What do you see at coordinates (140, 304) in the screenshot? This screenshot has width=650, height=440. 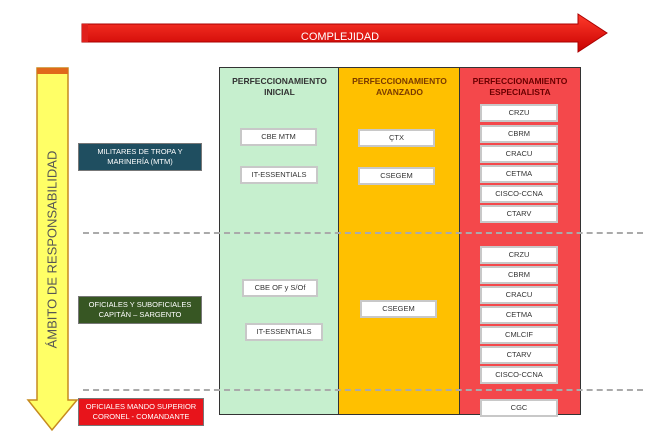 I see `row-label-line: OFICIALES Y SUBOFICIALES` at bounding box center [140, 304].